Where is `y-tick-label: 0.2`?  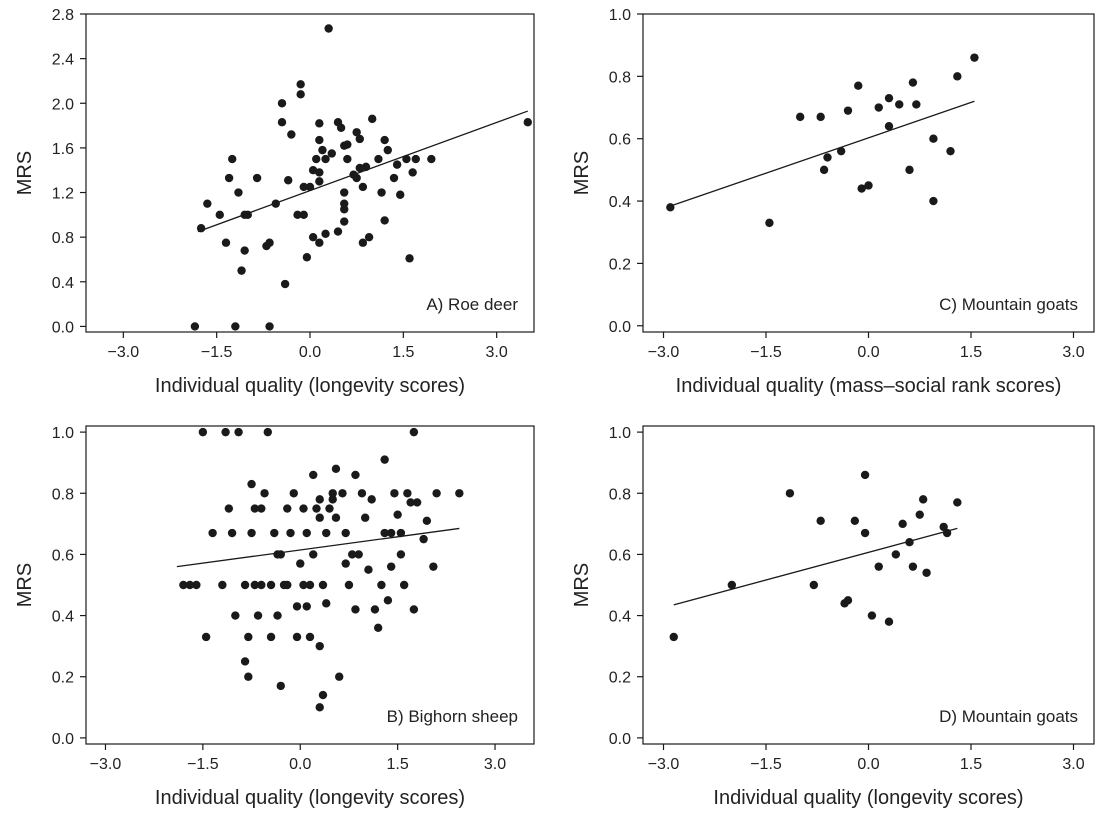 y-tick-label: 0.2 is located at coordinates (620, 678).